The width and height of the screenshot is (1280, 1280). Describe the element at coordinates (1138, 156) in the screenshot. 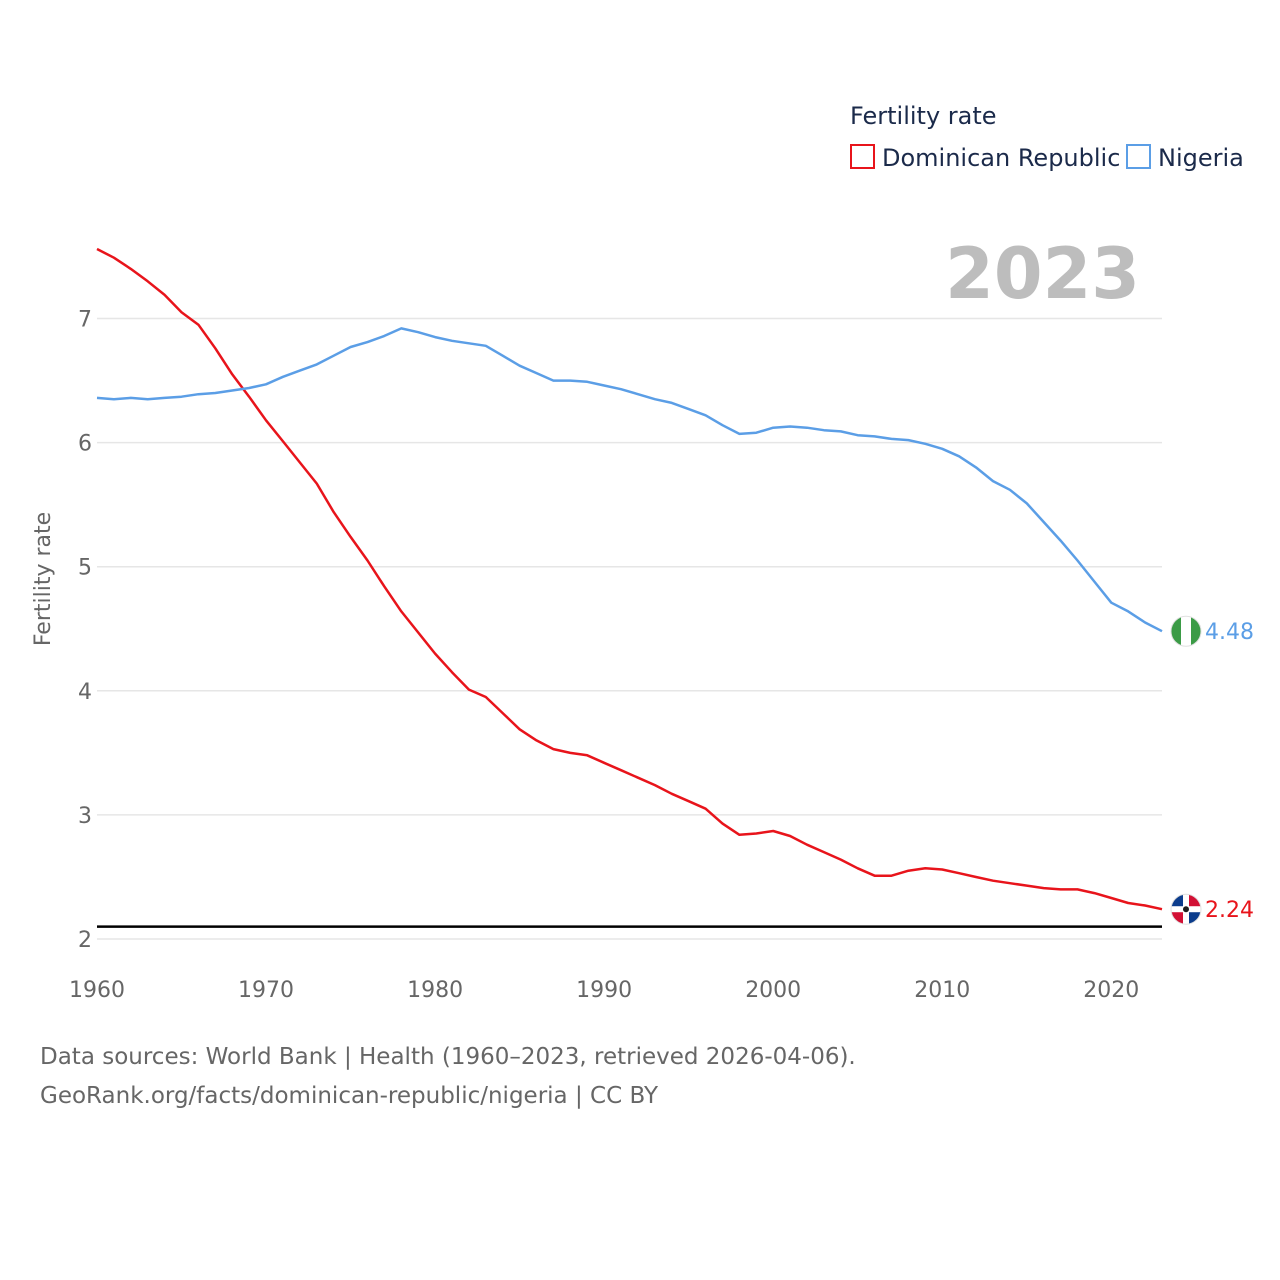

I see `legend-swatch-nigeria` at that location.